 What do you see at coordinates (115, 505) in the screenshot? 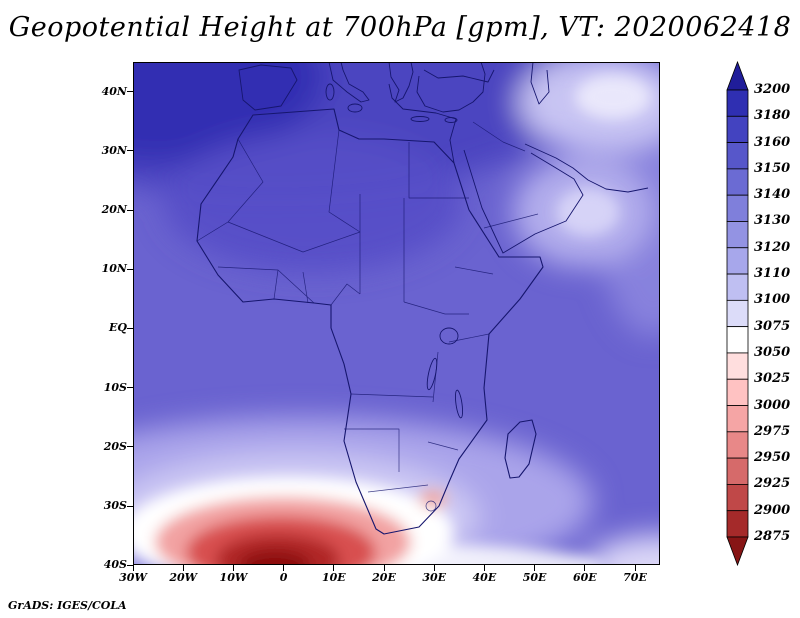
I see `lat-tick-label: 30S` at bounding box center [115, 505].